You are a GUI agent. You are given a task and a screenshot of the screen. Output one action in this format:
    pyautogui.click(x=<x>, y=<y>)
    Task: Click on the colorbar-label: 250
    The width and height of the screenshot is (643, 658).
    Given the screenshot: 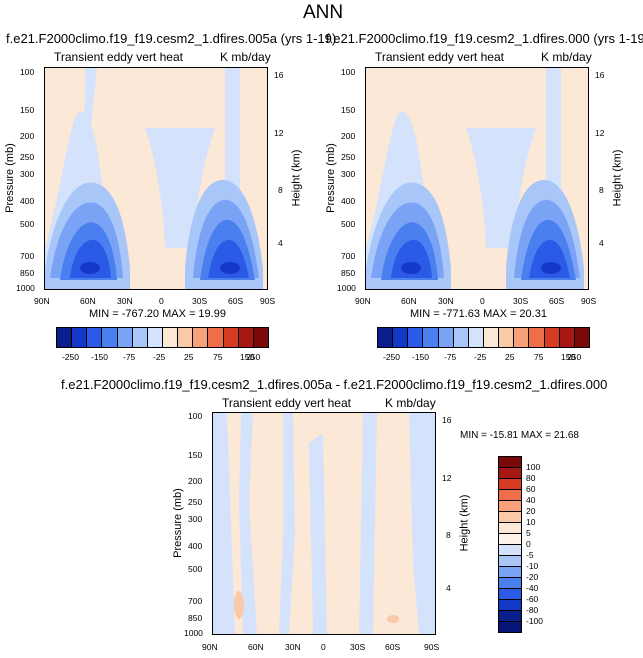 What is the action you would take?
    pyautogui.click(x=253, y=357)
    